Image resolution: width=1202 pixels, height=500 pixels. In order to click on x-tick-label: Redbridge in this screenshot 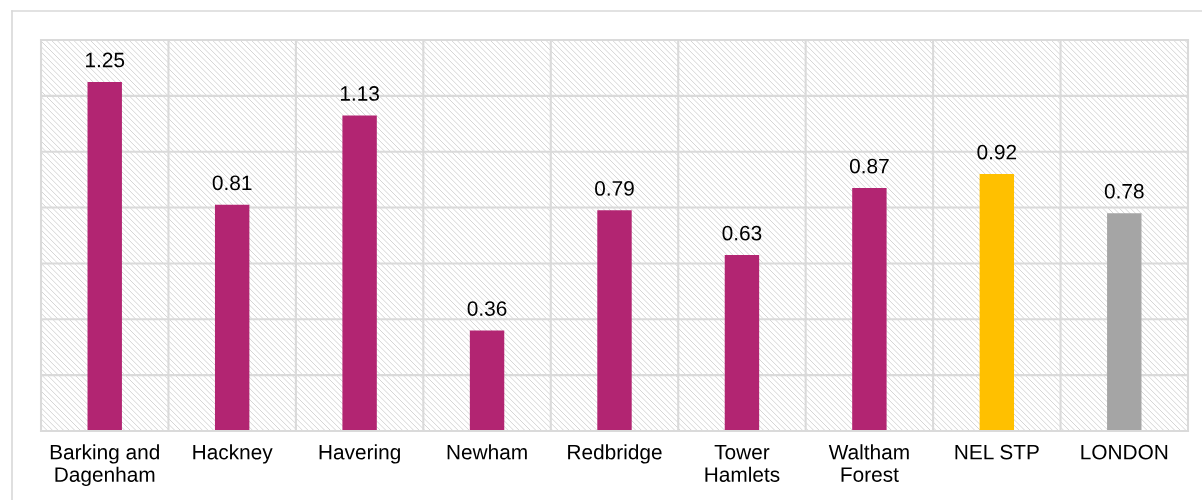, I will do `click(615, 454)`.